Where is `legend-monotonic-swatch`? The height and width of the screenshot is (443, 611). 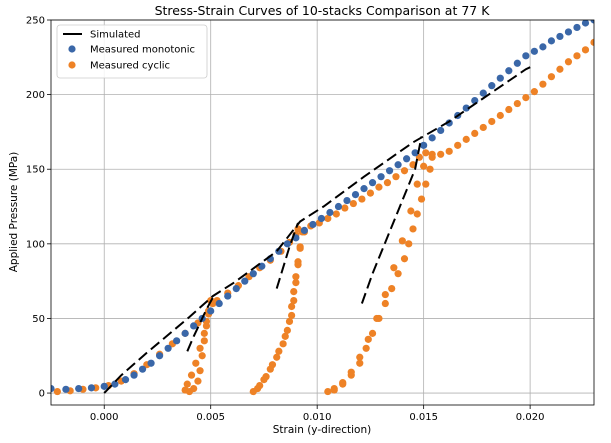 legend-monotonic-swatch is located at coordinates (72, 49).